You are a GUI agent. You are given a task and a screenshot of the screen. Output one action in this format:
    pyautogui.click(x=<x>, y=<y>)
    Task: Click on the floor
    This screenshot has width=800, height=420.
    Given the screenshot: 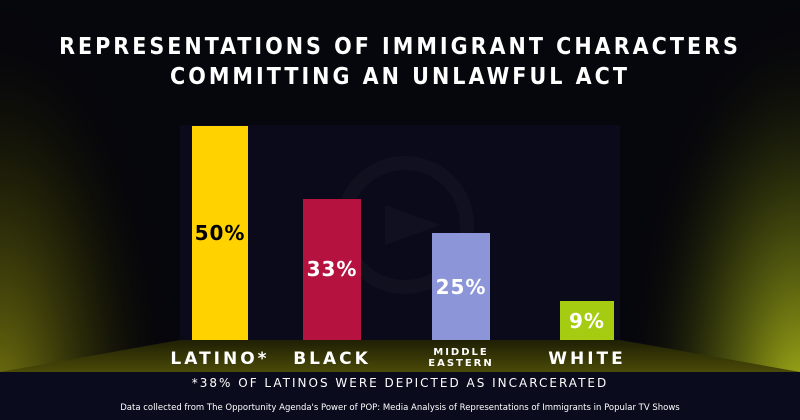 What is the action you would take?
    pyautogui.click(x=400, y=356)
    